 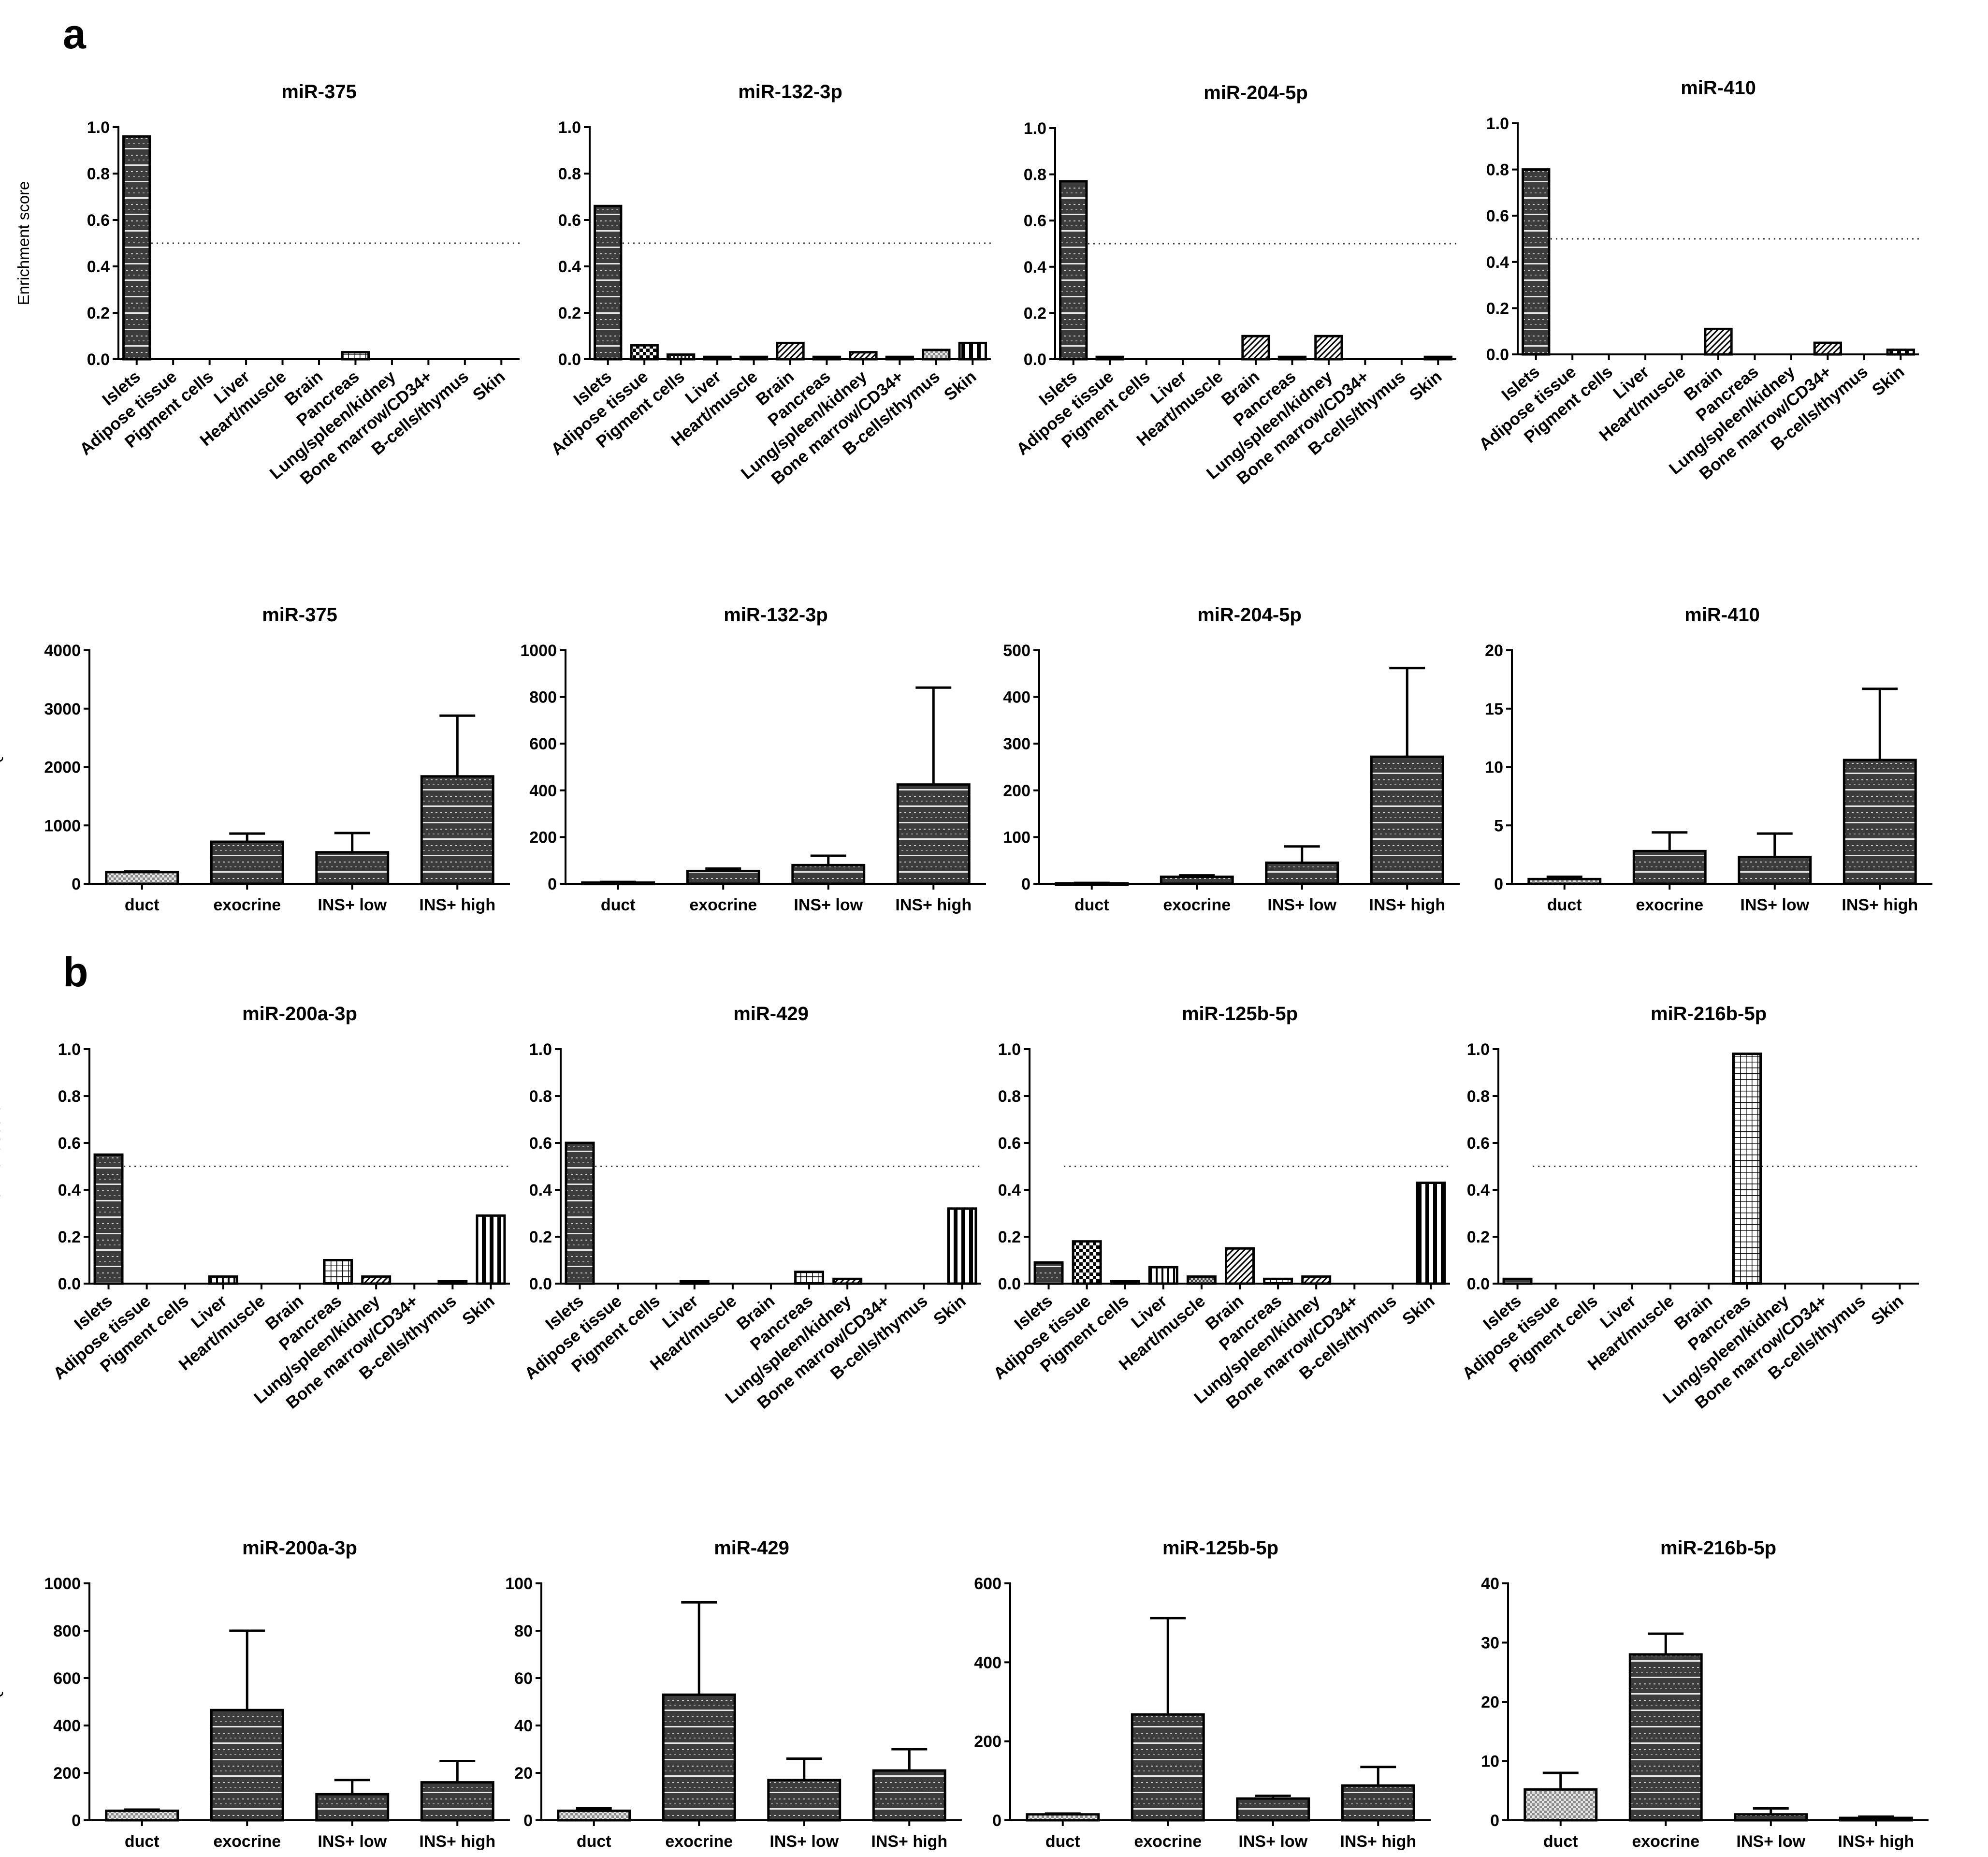 I want to click on x-tick-label: INS+ low, so click(x=1272, y=1841).